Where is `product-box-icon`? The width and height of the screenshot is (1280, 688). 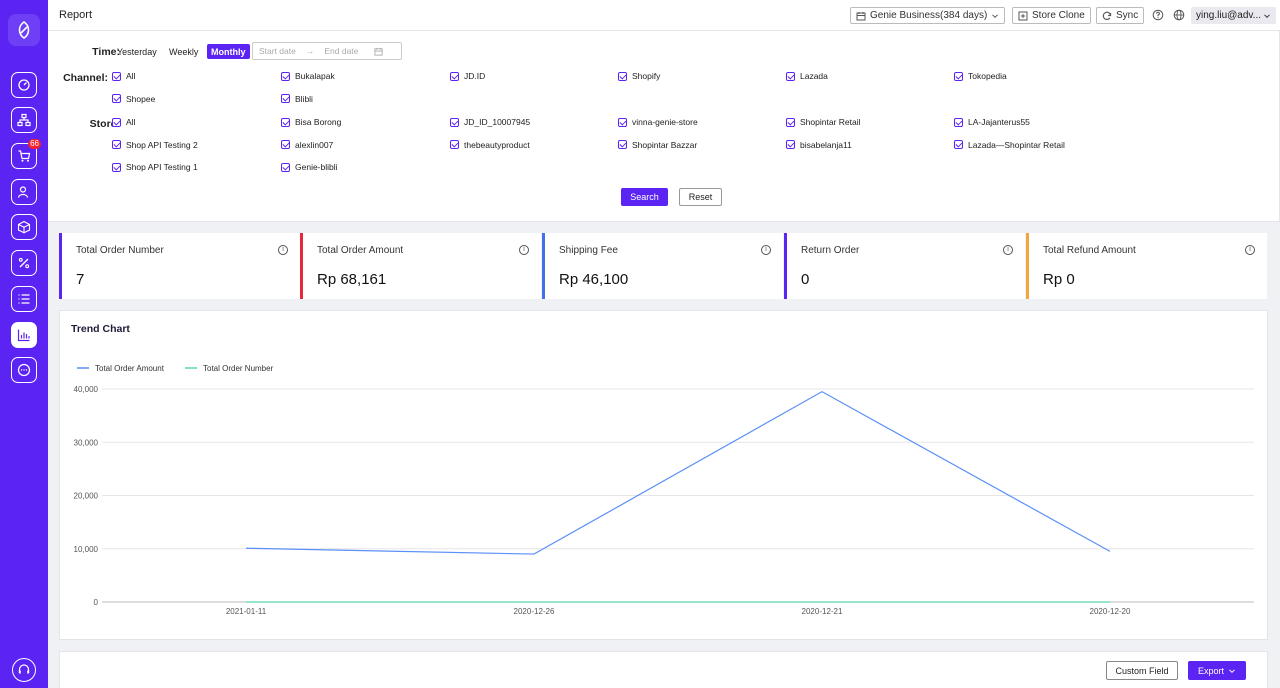
product-box-icon is located at coordinates (24, 227).